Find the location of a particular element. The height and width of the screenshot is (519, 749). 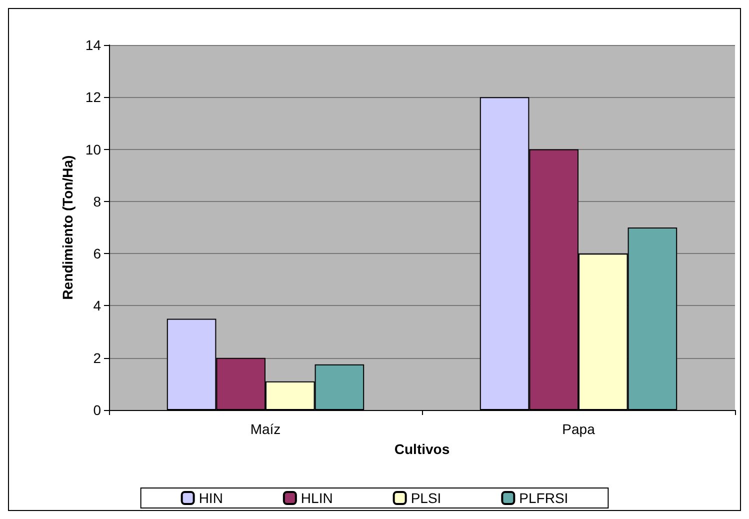

y-axis-title: Rendimiento (Ton/Ha) is located at coordinates (68, 227).